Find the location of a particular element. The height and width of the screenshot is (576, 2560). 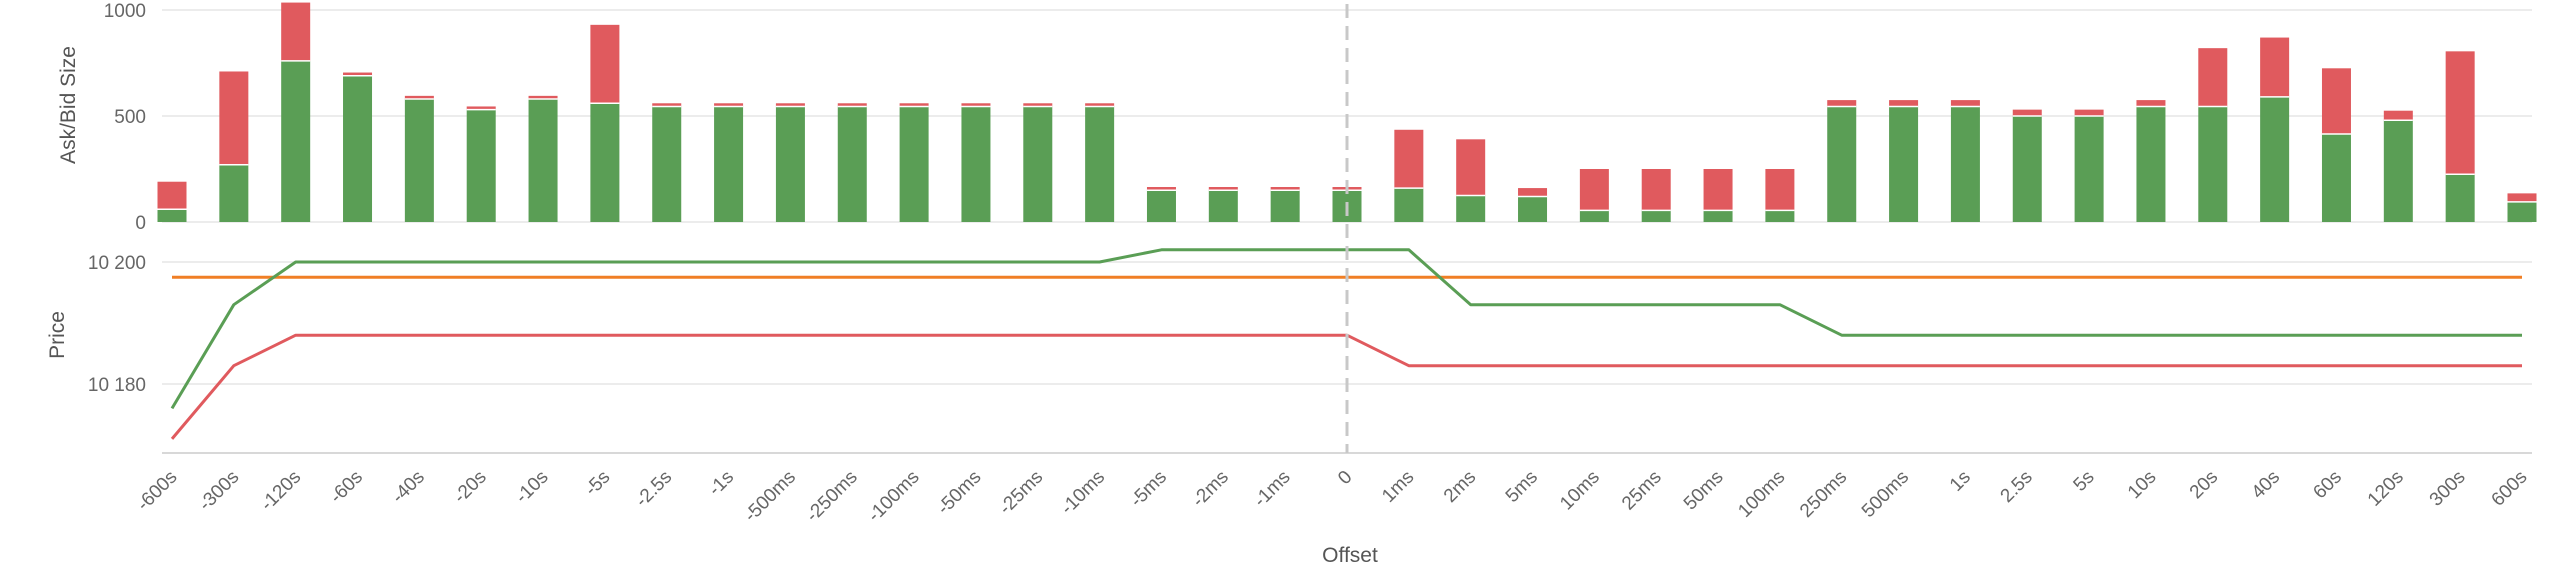

x-tick-label: -300s is located at coordinates (219, 491).